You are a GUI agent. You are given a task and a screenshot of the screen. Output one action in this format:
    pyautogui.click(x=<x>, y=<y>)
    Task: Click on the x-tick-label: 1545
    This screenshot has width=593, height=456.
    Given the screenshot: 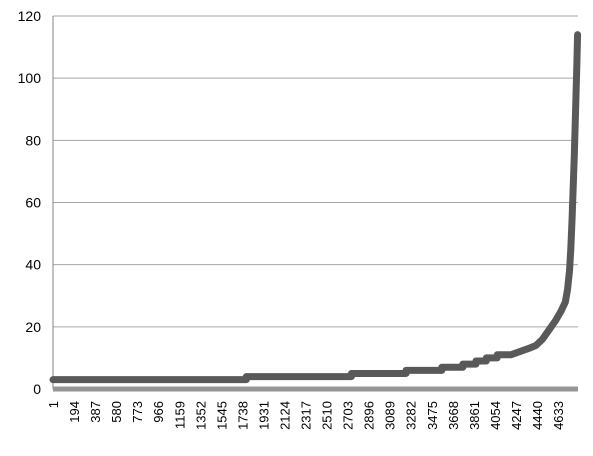 What is the action you would take?
    pyautogui.click(x=221, y=415)
    